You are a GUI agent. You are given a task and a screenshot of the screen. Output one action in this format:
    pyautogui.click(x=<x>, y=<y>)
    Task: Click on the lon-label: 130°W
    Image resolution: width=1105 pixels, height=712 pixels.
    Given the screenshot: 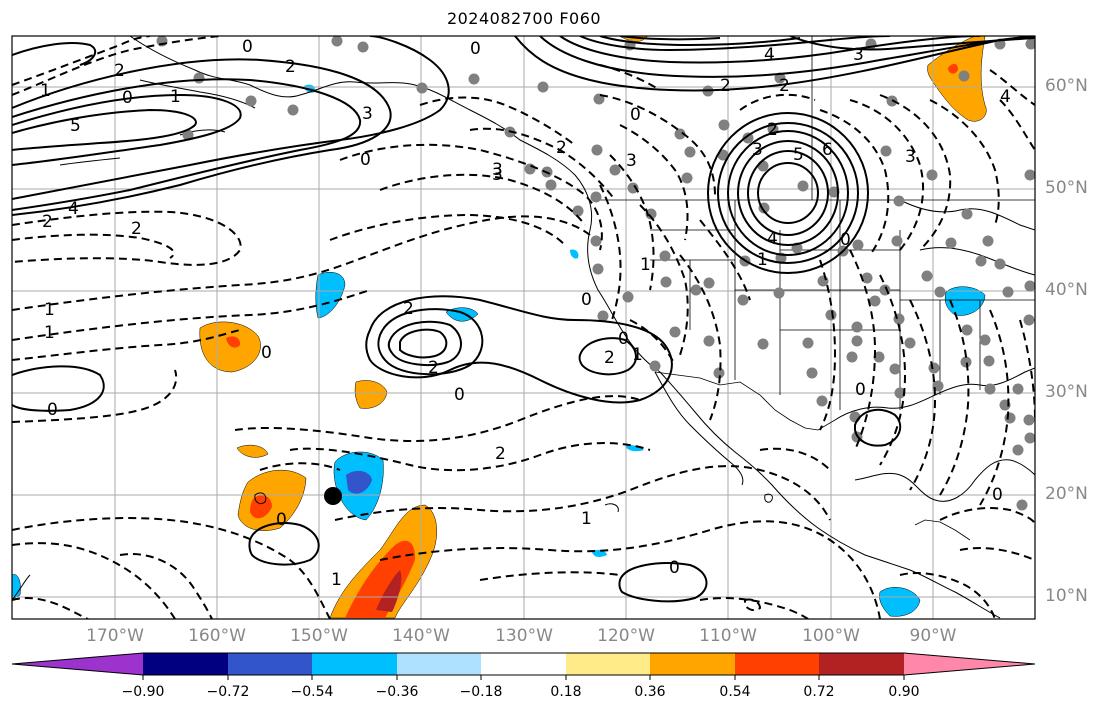 What is the action you would take?
    pyautogui.click(x=524, y=636)
    